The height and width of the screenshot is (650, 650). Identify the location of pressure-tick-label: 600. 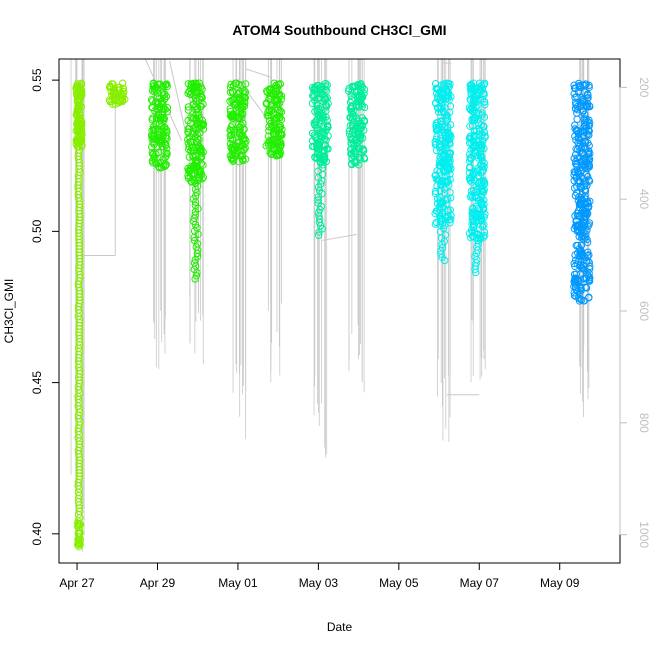
(643, 311).